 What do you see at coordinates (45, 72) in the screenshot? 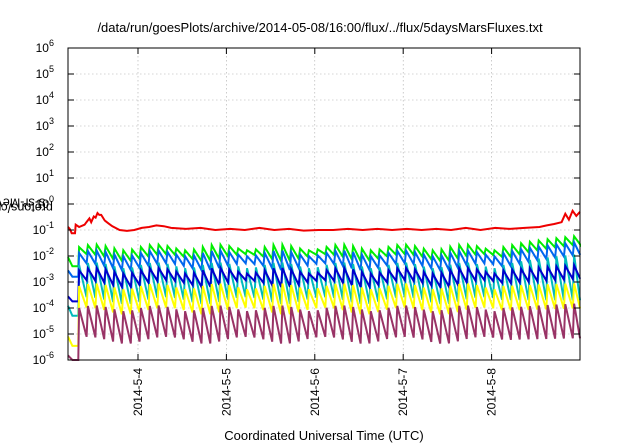
I see `y-tick-label: 10⁵` at bounding box center [45, 72].